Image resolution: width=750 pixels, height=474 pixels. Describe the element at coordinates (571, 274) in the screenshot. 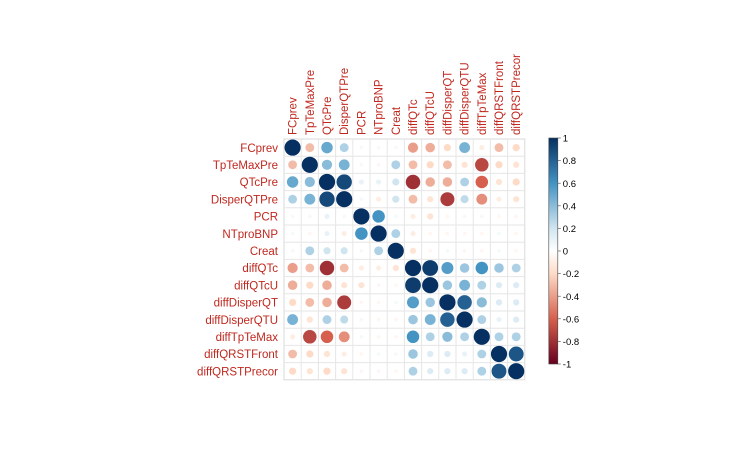

I see `legend-tick-label: -0.2` at that location.